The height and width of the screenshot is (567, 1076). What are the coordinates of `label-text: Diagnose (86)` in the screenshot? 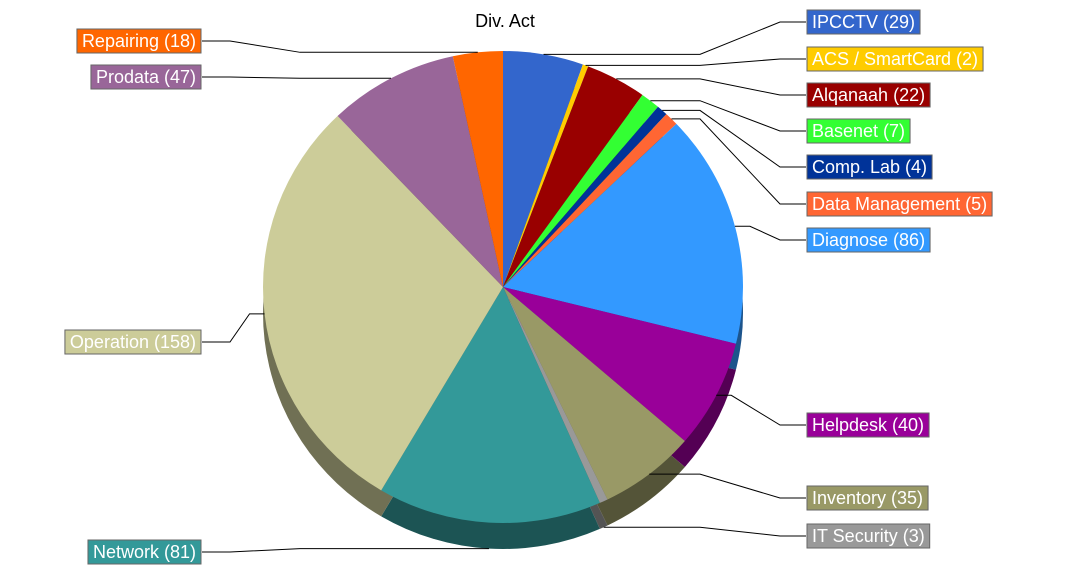 It's located at (868, 240).